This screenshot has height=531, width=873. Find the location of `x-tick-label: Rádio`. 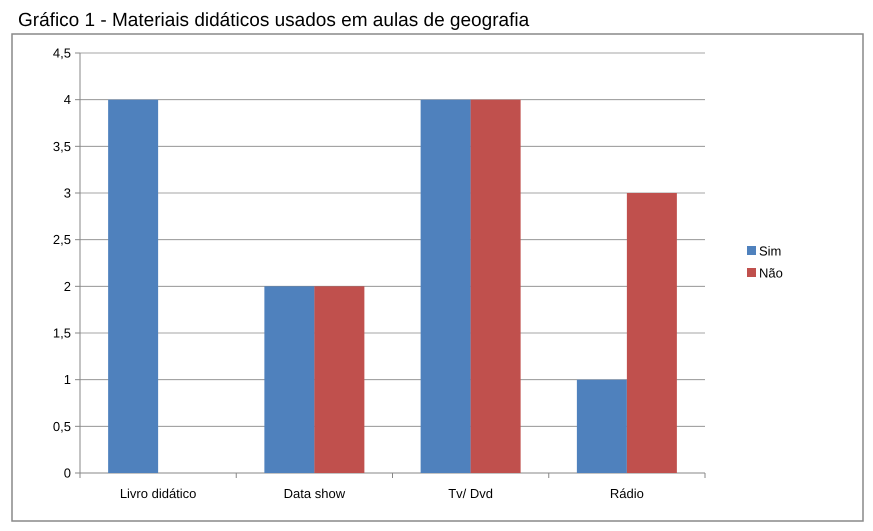

x-tick-label: Rádio is located at coordinates (627, 493).